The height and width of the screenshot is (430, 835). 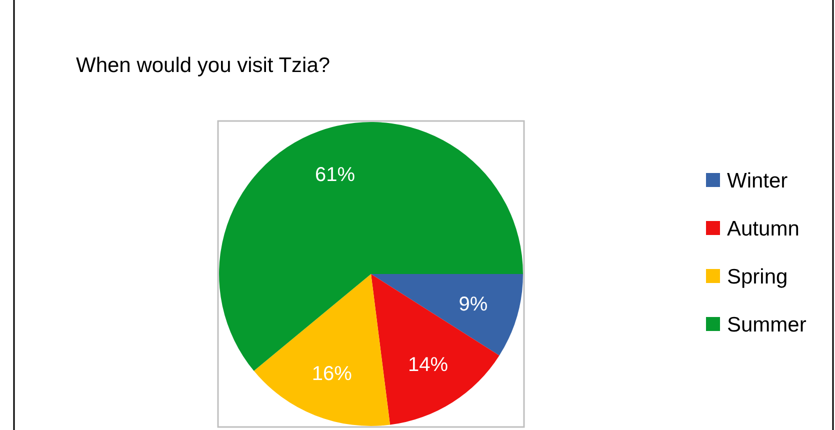 What do you see at coordinates (757, 180) in the screenshot?
I see `legend-label: Winter` at bounding box center [757, 180].